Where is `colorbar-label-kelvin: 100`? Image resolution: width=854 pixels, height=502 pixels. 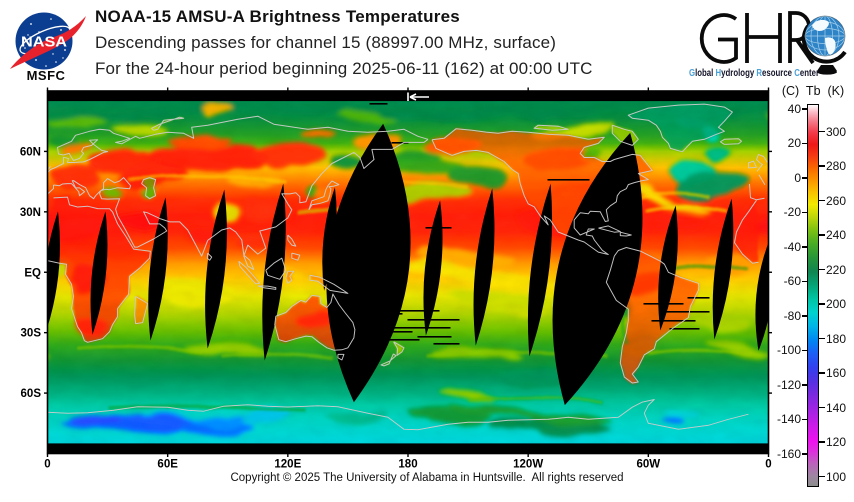 colorbar-label-kelvin: 100 is located at coordinates (836, 476).